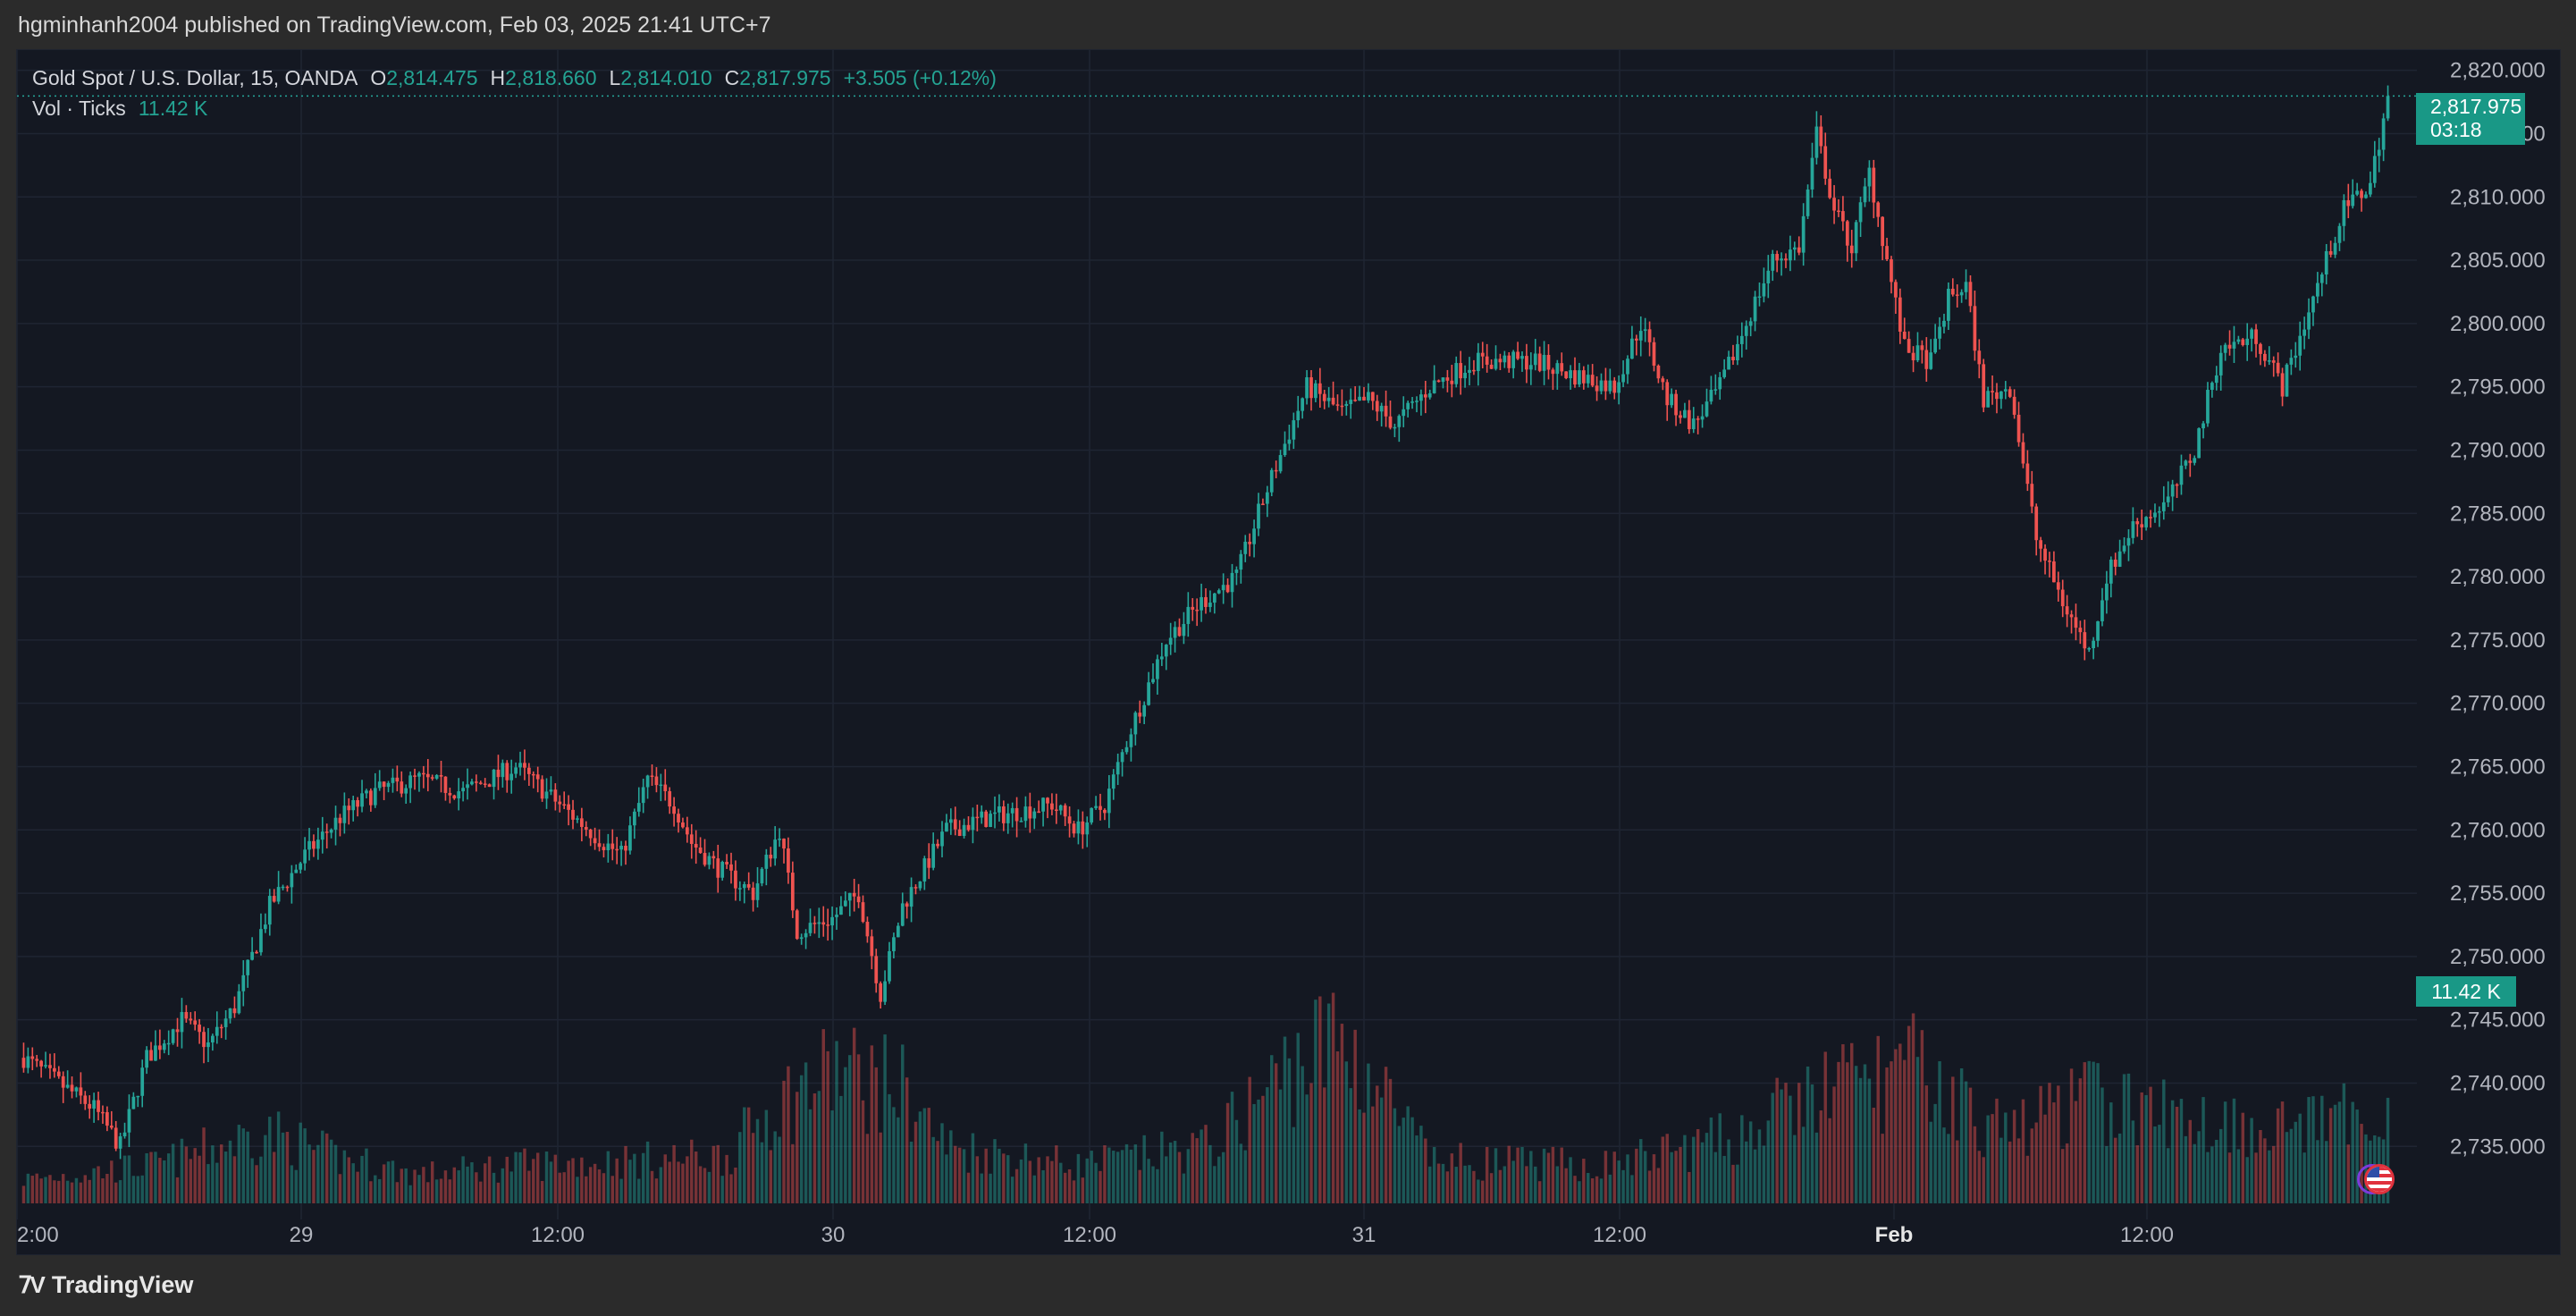 This screenshot has height=1316, width=2576. What do you see at coordinates (106, 1285) in the screenshot?
I see `tradingview-logo: 𝟩V TradingView` at bounding box center [106, 1285].